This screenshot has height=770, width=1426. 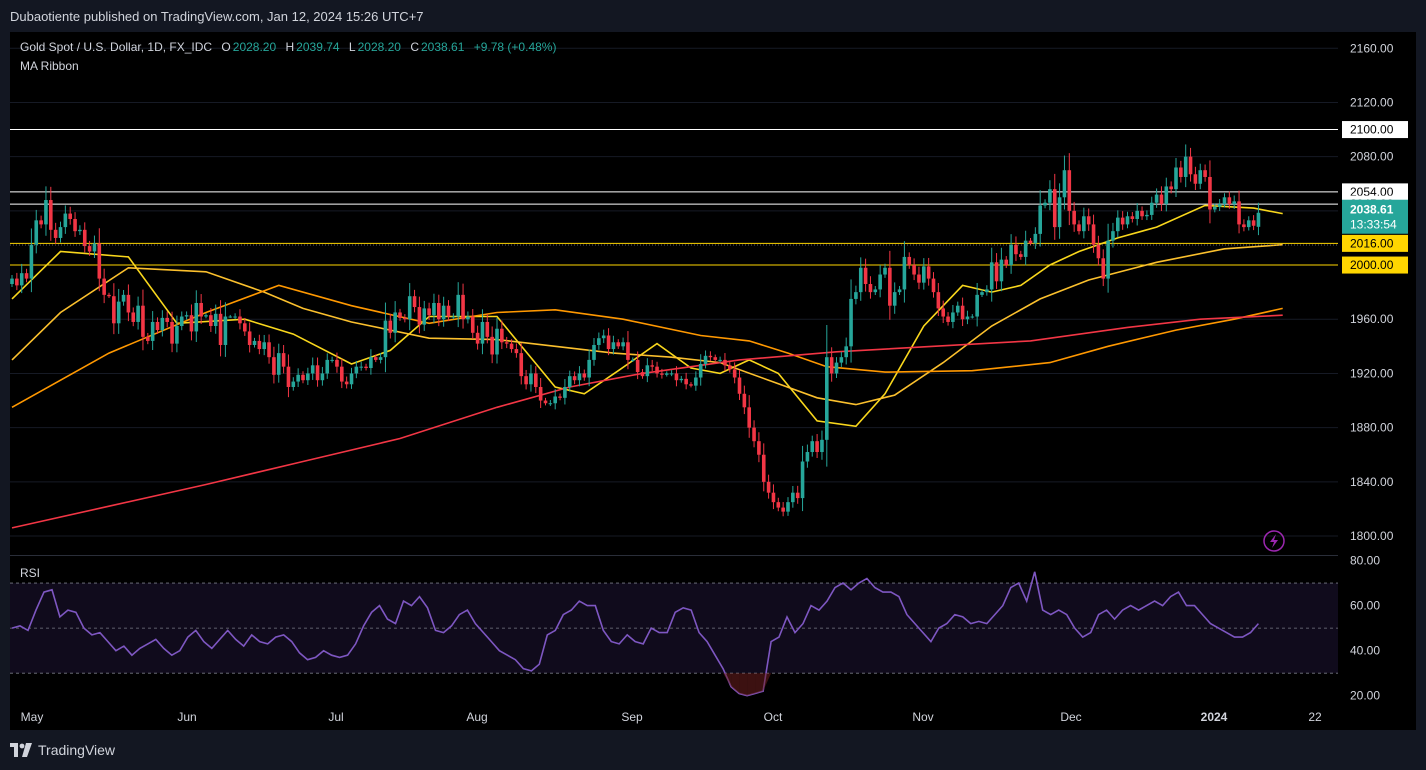 I want to click on tradingview-logo-icon, so click(x=21, y=750).